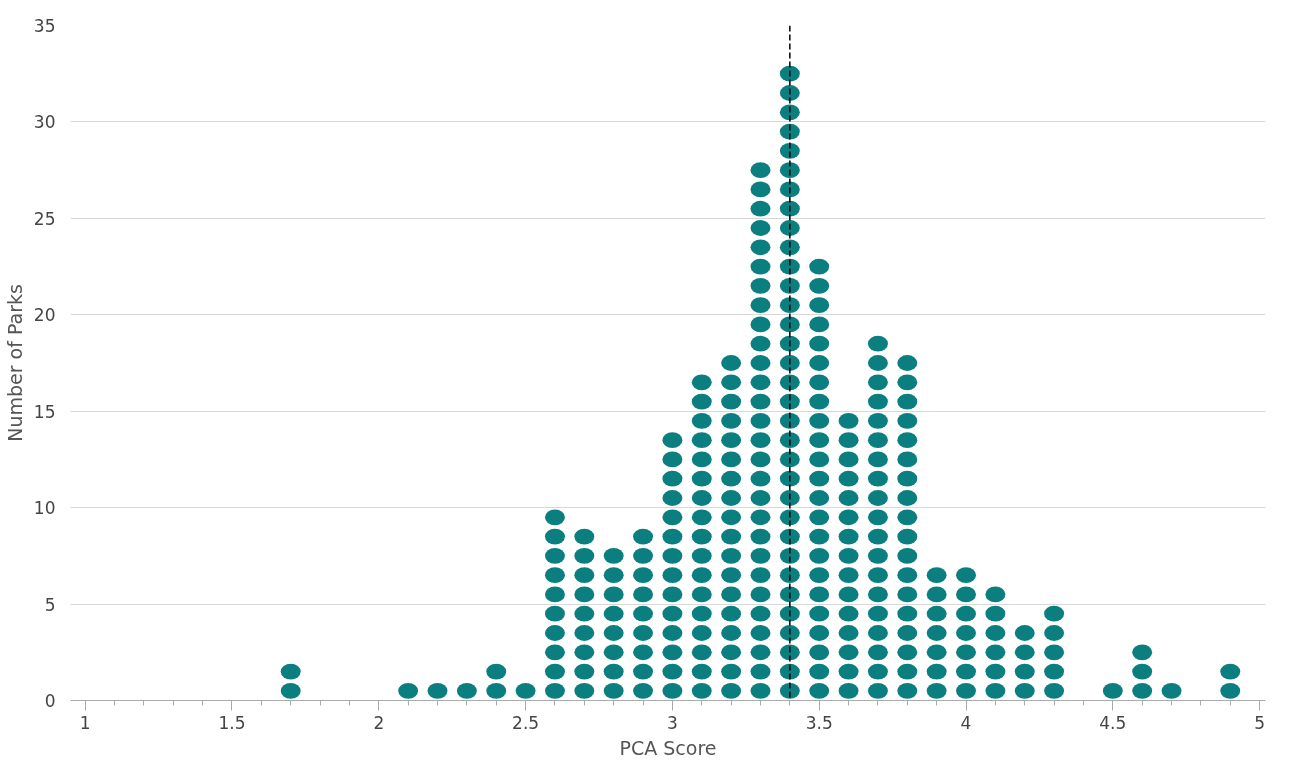  I want to click on y-tick-label: 15, so click(44, 411).